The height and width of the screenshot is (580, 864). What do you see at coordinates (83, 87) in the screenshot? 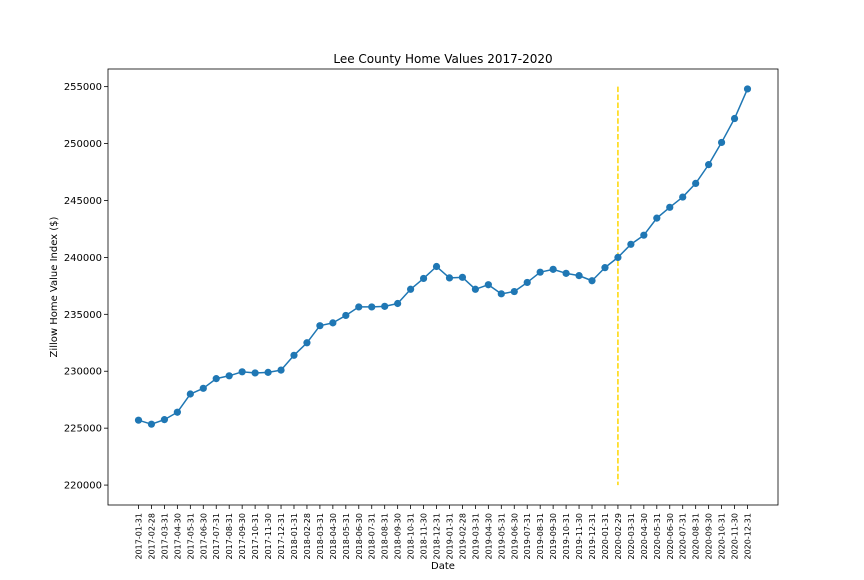
I see `y-tick-label: 255000` at bounding box center [83, 87].